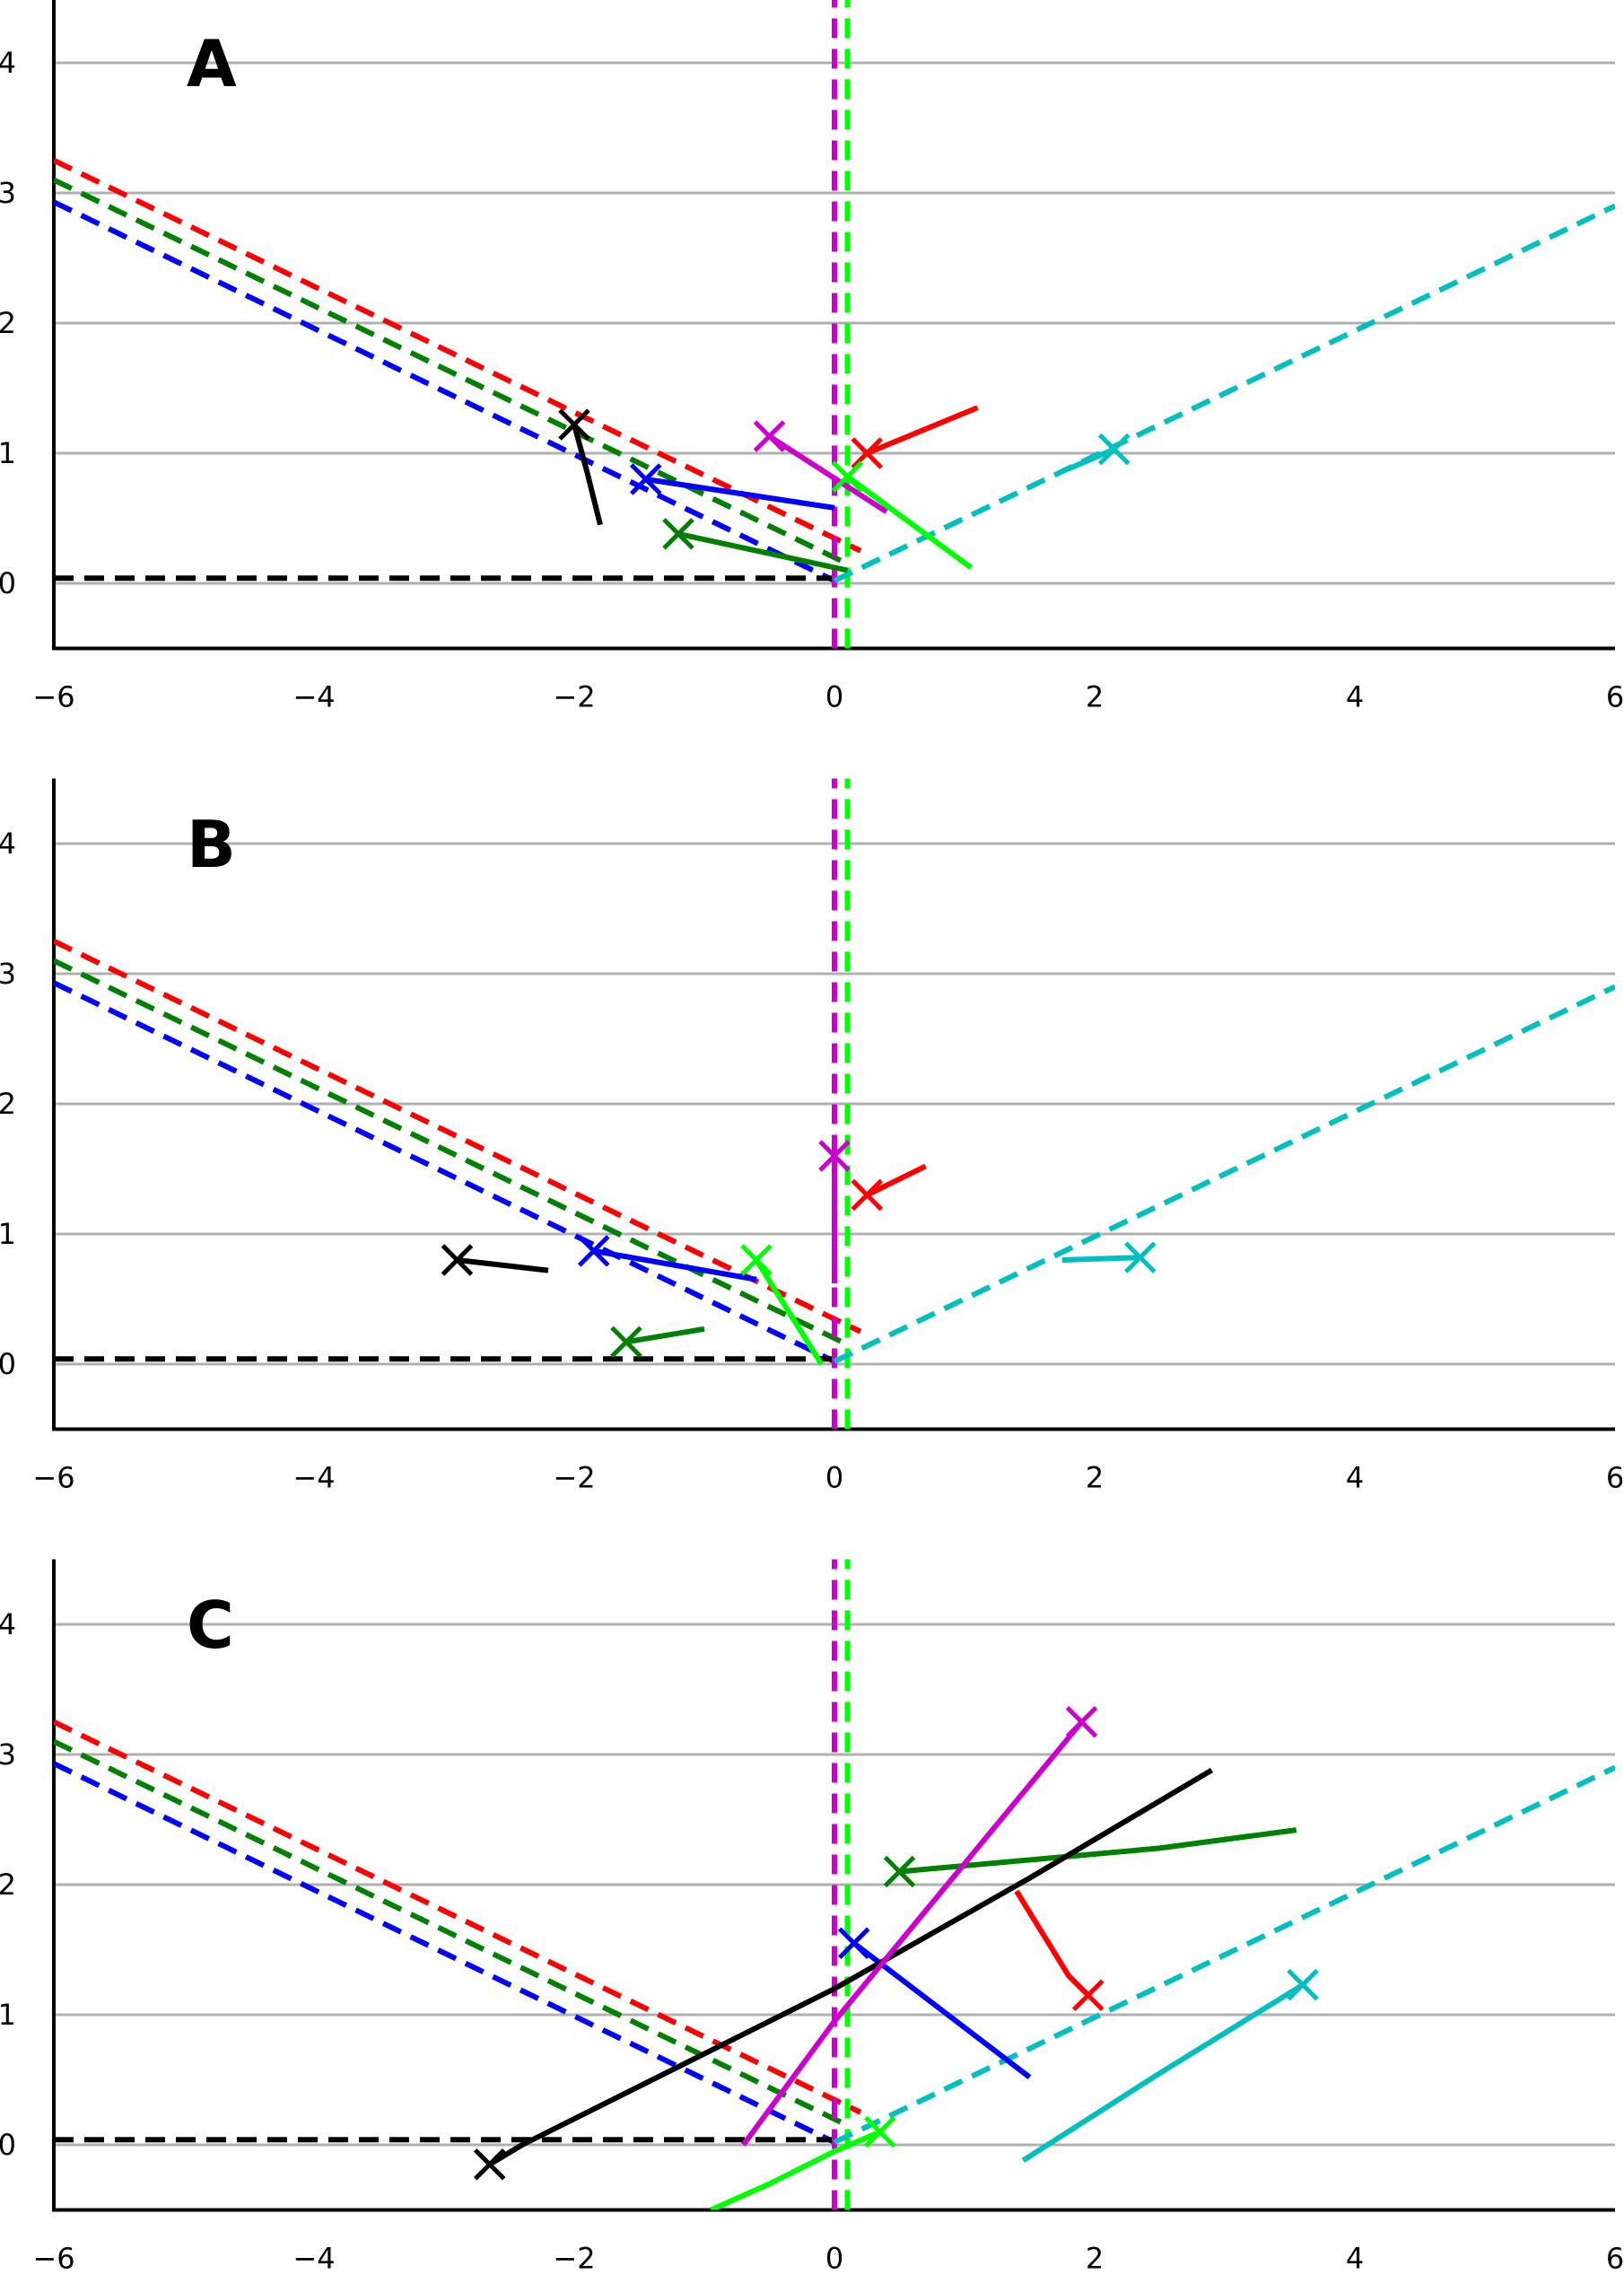  Describe the element at coordinates (210, 1626) in the screenshot. I see `panel-label: C` at that location.